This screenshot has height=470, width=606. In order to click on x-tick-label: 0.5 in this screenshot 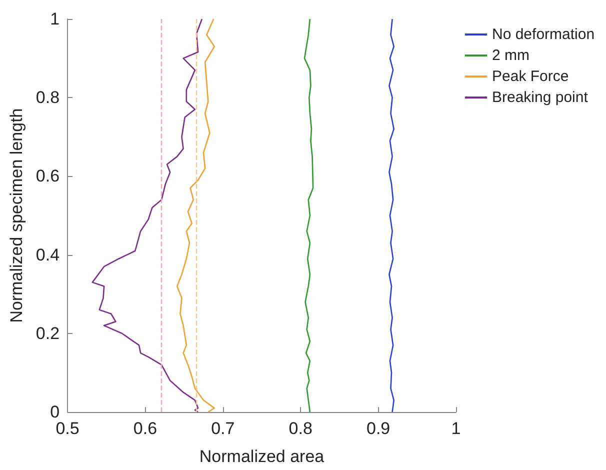, I will do `click(68, 428)`.